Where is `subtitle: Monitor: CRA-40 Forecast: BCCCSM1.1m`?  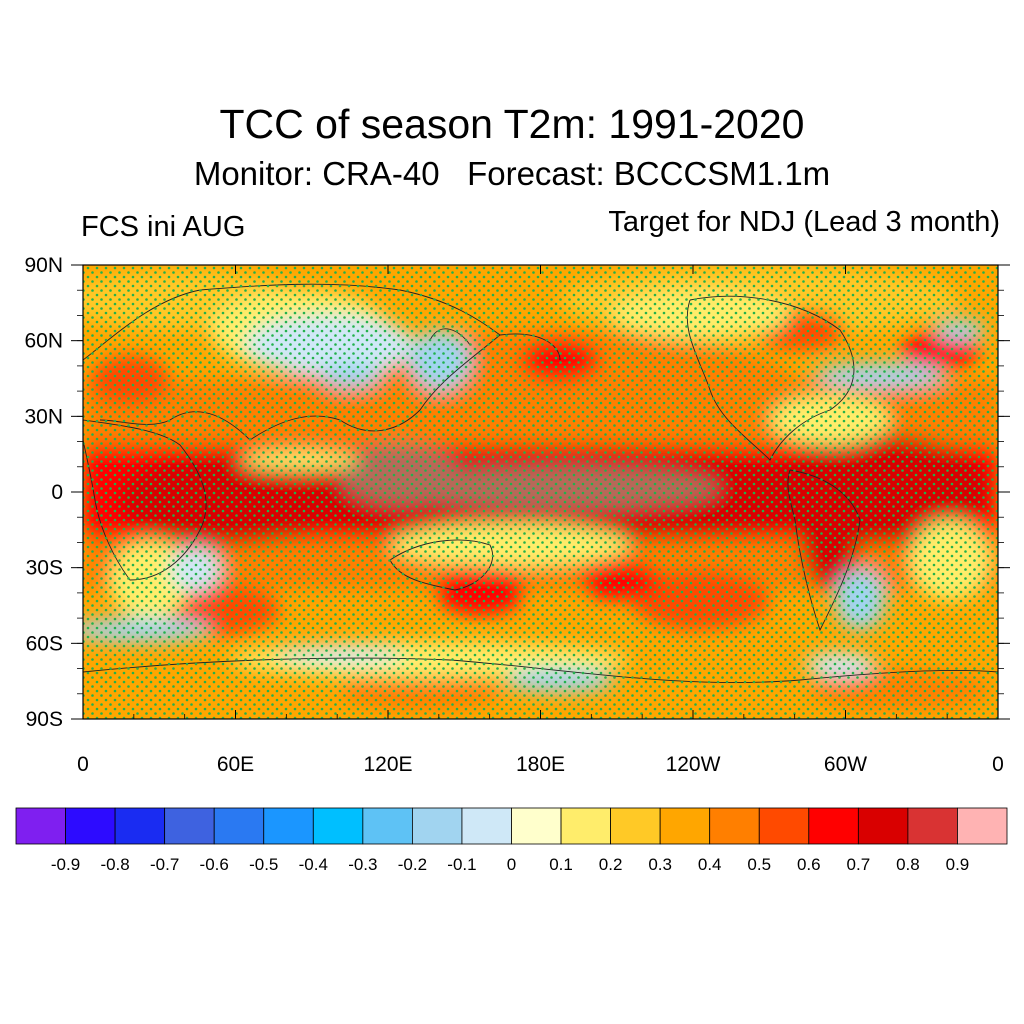
subtitle: Monitor: CRA-40 Forecast: BCCCSM1.1m is located at coordinates (512, 173).